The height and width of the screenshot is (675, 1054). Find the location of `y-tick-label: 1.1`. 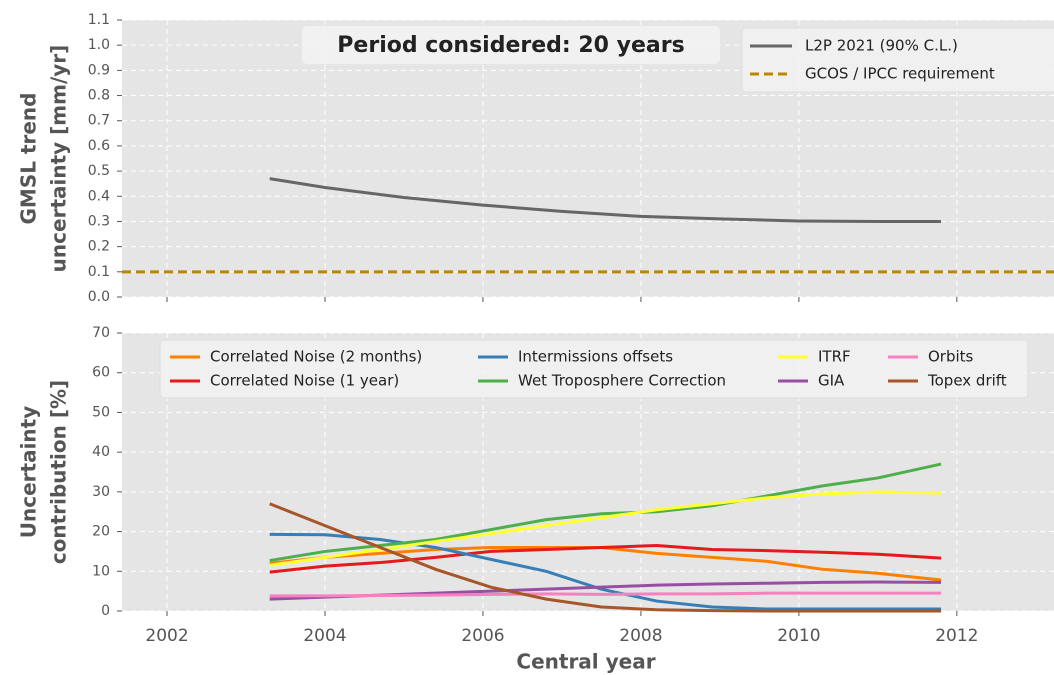

y-tick-label: 1.1 is located at coordinates (99, 20).